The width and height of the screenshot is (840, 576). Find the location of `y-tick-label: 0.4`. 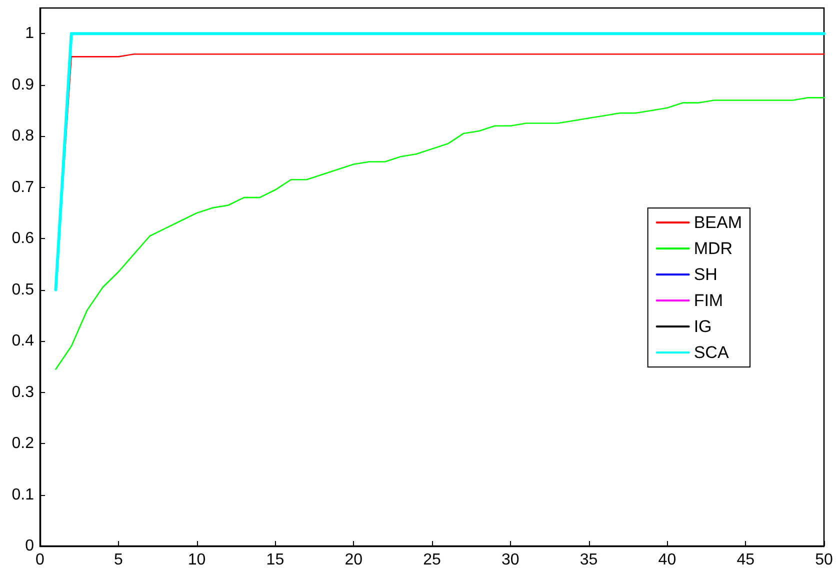

y-tick-label: 0.4 is located at coordinates (23, 341).